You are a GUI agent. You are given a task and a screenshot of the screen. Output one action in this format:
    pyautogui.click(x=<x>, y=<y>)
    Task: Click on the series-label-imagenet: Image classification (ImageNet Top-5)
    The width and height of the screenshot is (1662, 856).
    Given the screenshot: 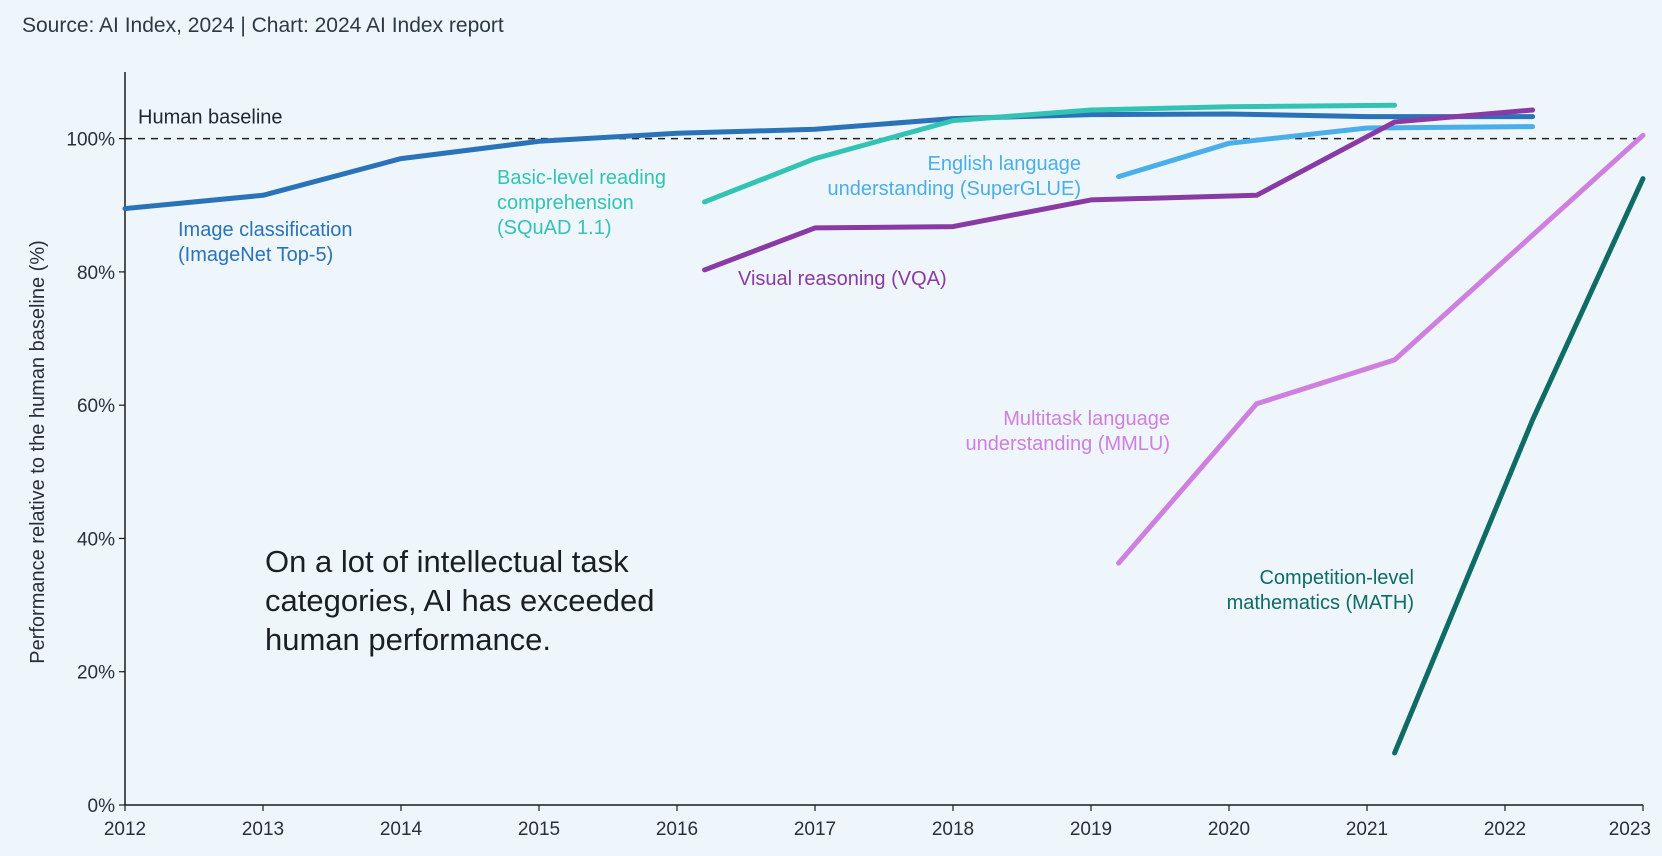 What is the action you would take?
    pyautogui.click(x=265, y=242)
    